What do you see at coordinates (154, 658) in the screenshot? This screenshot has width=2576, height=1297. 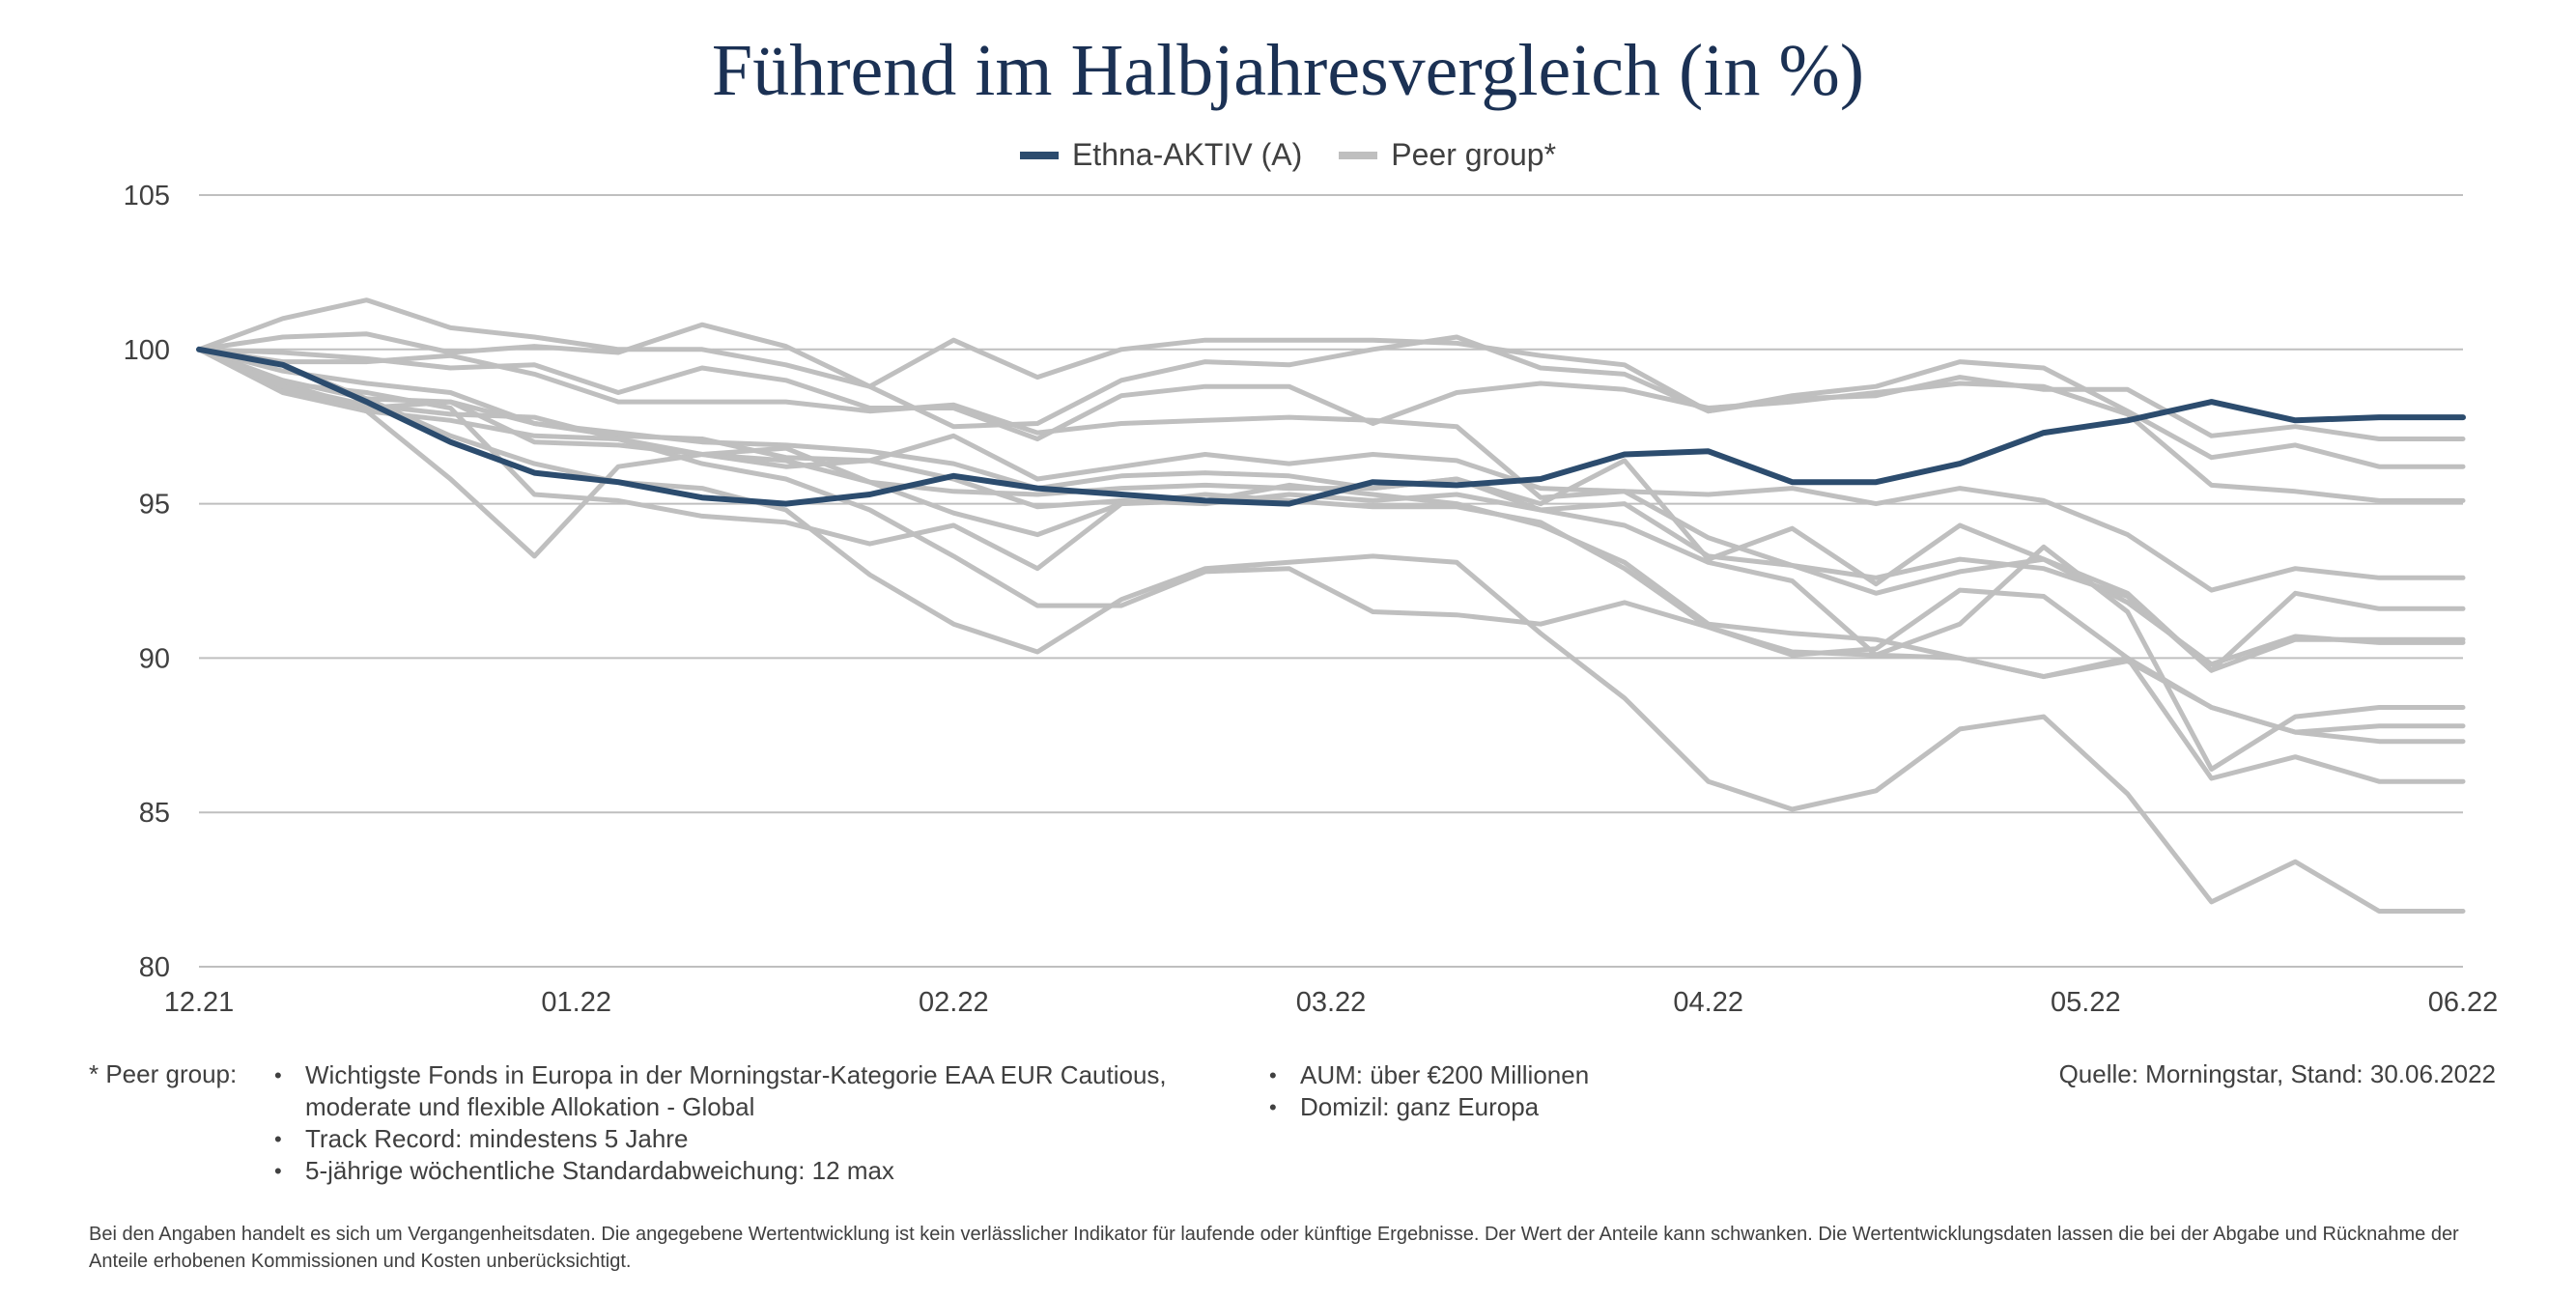 I see `y-tick-label: 90` at bounding box center [154, 658].